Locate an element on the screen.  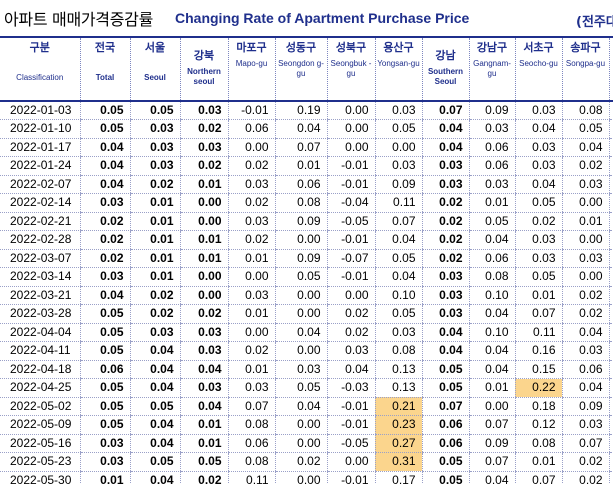
header-songpa-en: Songpa-gu is located at coordinates (585, 63).